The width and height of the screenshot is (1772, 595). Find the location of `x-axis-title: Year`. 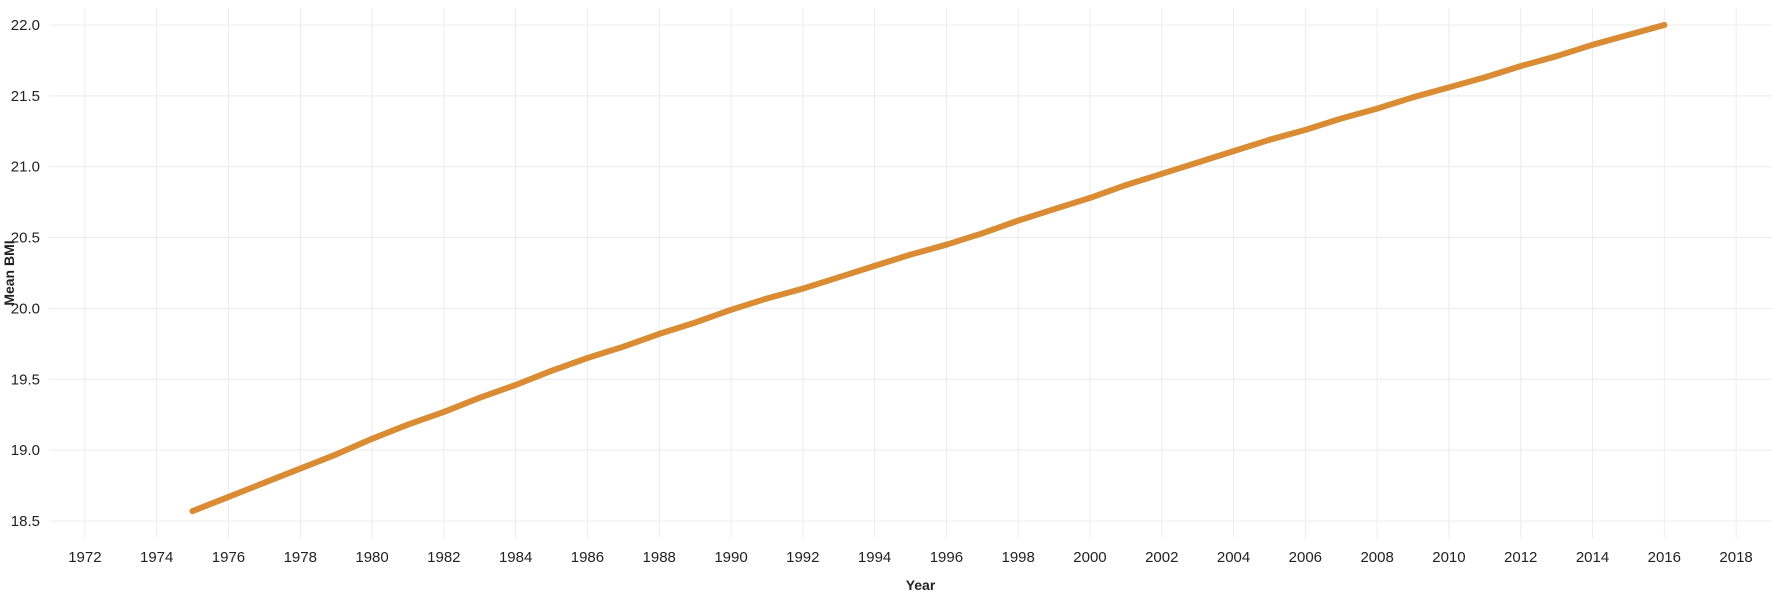

x-axis-title: Year is located at coordinates (921, 585).